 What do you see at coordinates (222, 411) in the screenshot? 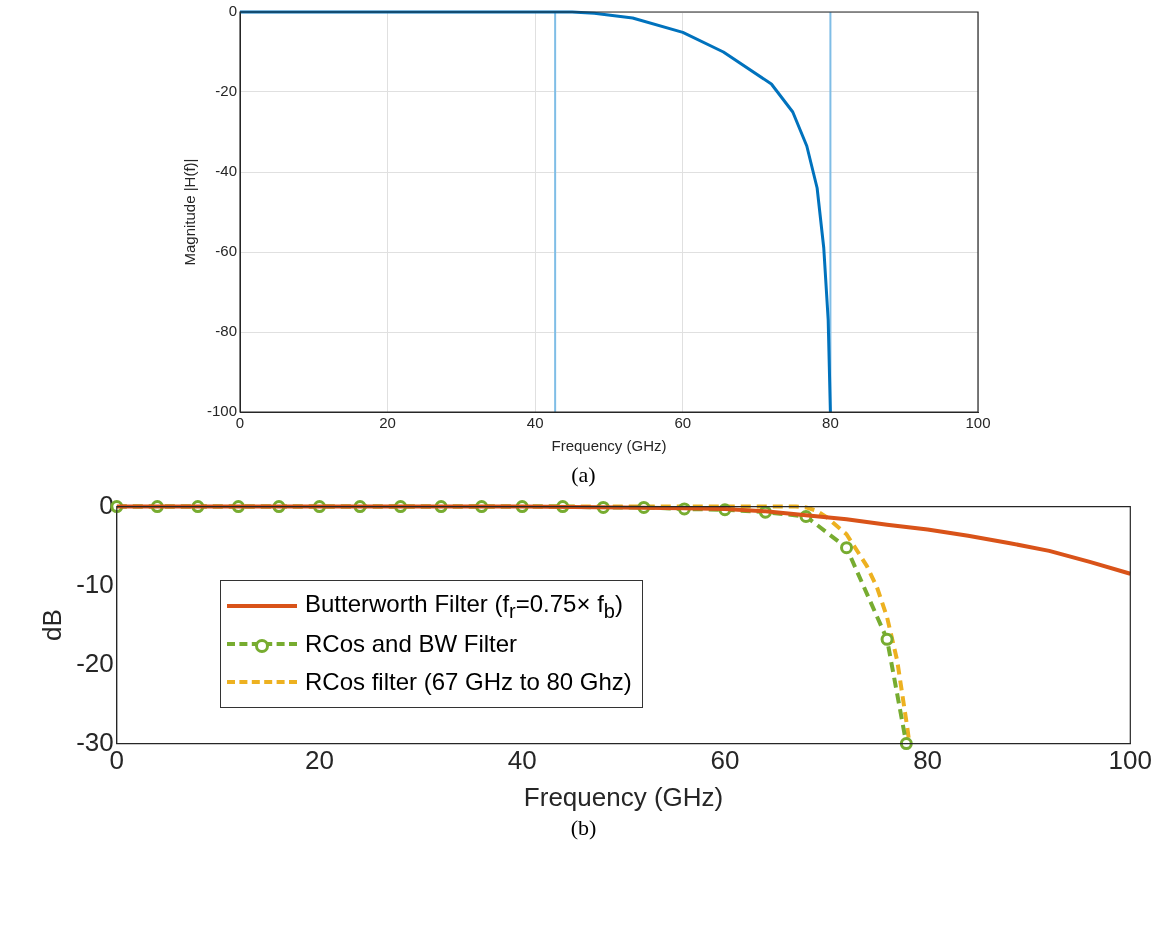
I see `y-tick-label: -100` at bounding box center [222, 411].